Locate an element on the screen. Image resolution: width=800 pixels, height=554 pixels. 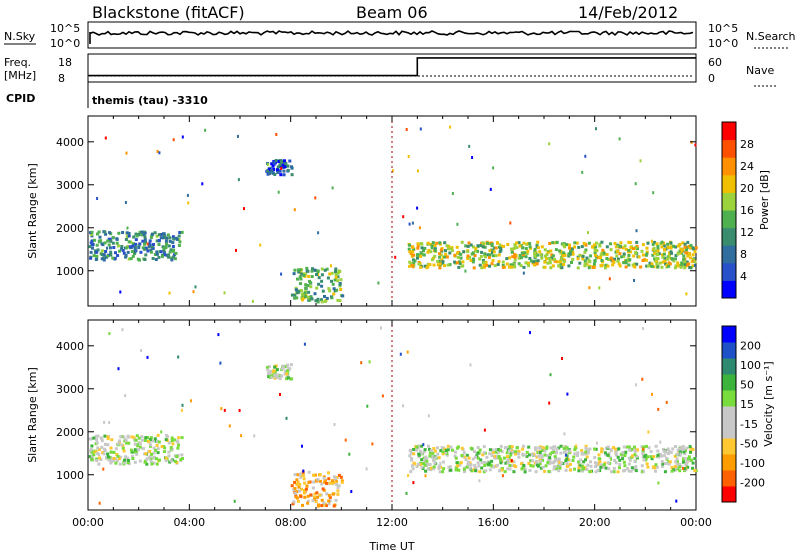
colorbar-tick-label: -50 is located at coordinates (749, 443).